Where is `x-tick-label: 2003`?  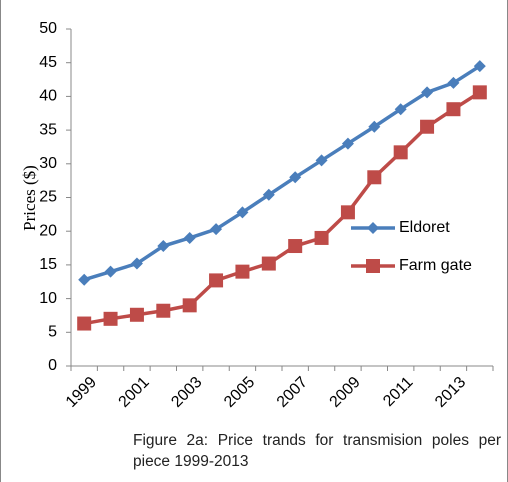 x-tick-label: 2003 is located at coordinates (186, 392).